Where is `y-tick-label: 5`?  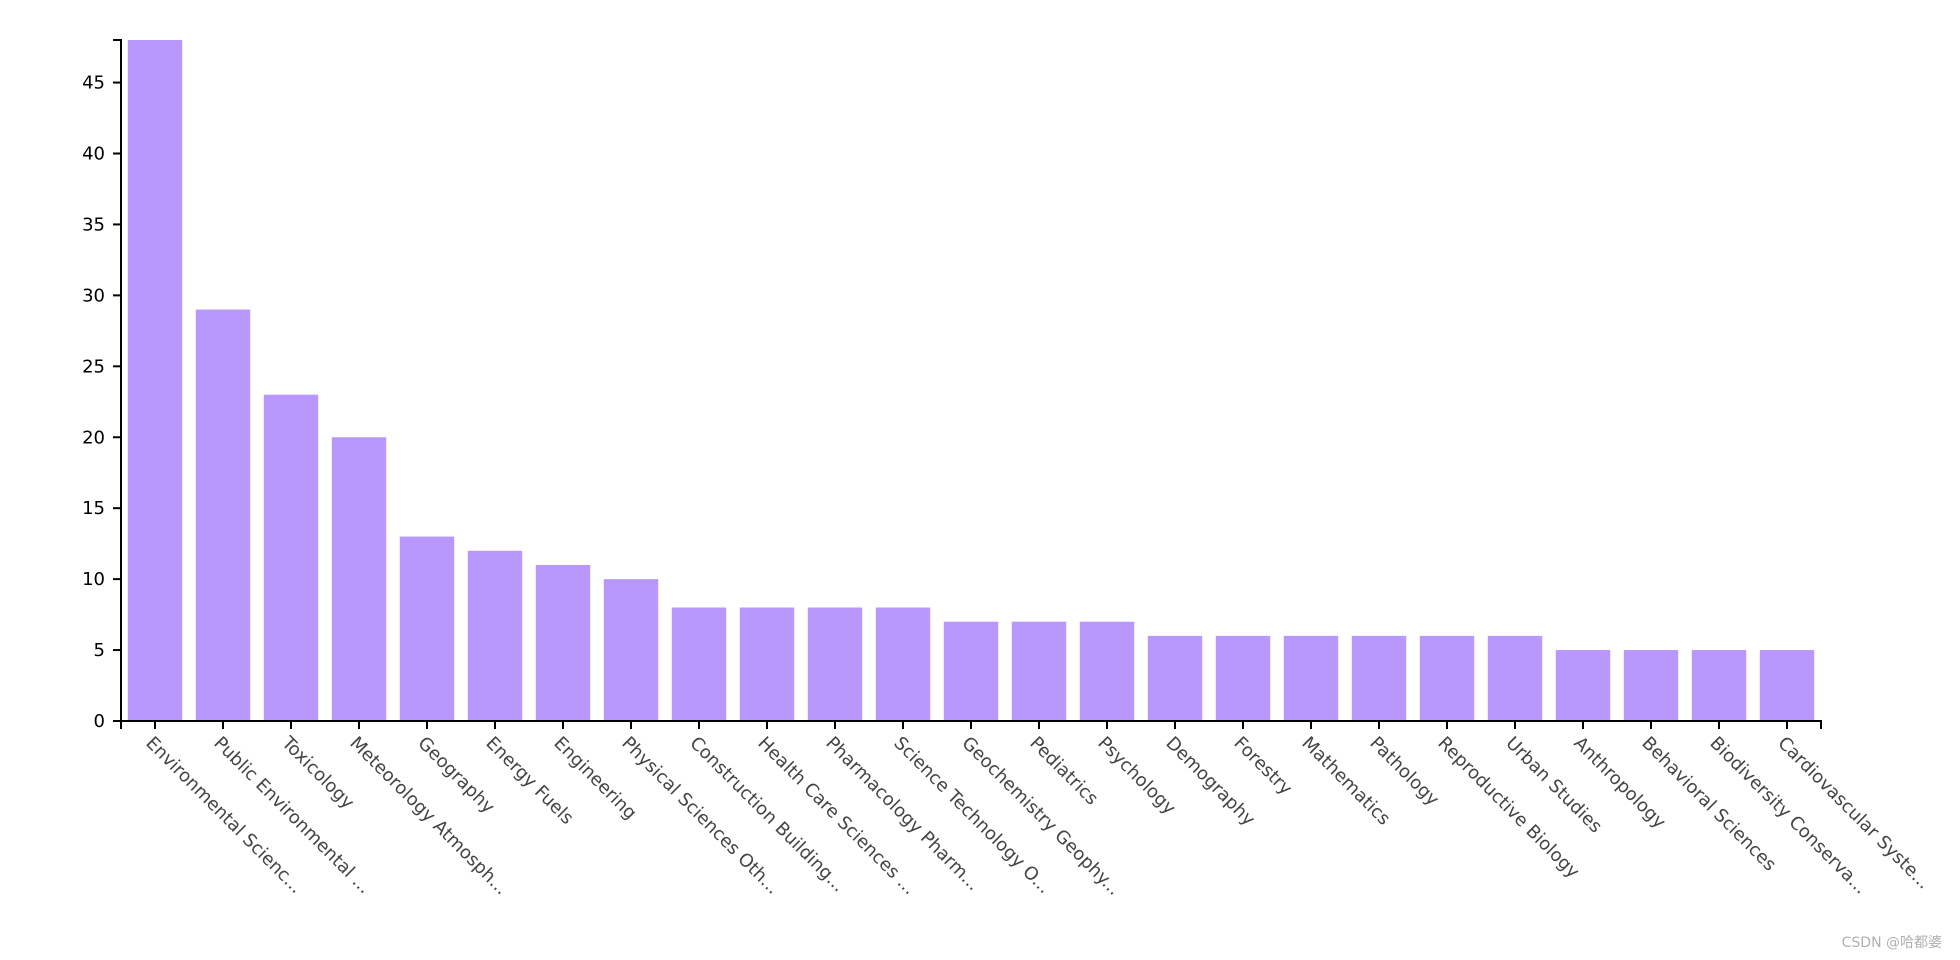
y-tick-label: 5 is located at coordinates (99, 650).